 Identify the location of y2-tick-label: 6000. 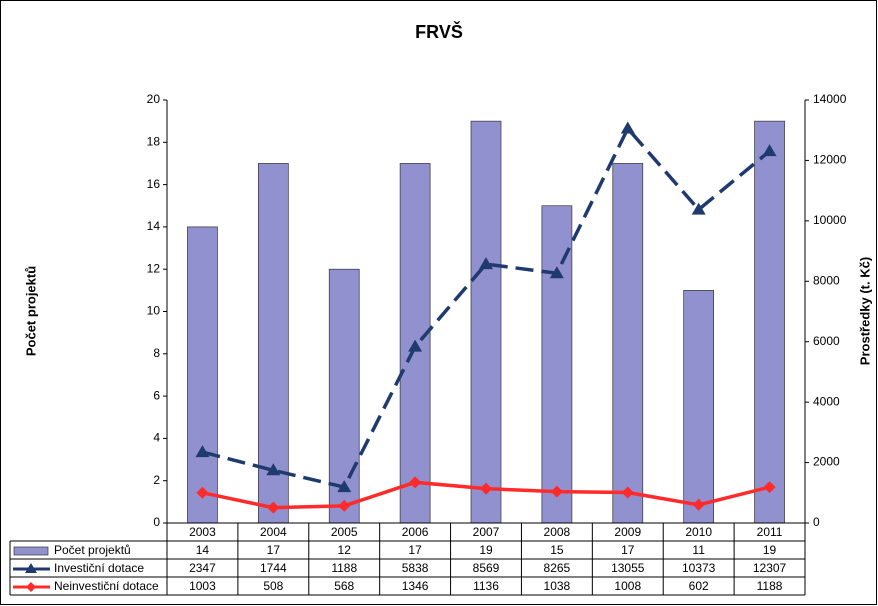
(826, 341).